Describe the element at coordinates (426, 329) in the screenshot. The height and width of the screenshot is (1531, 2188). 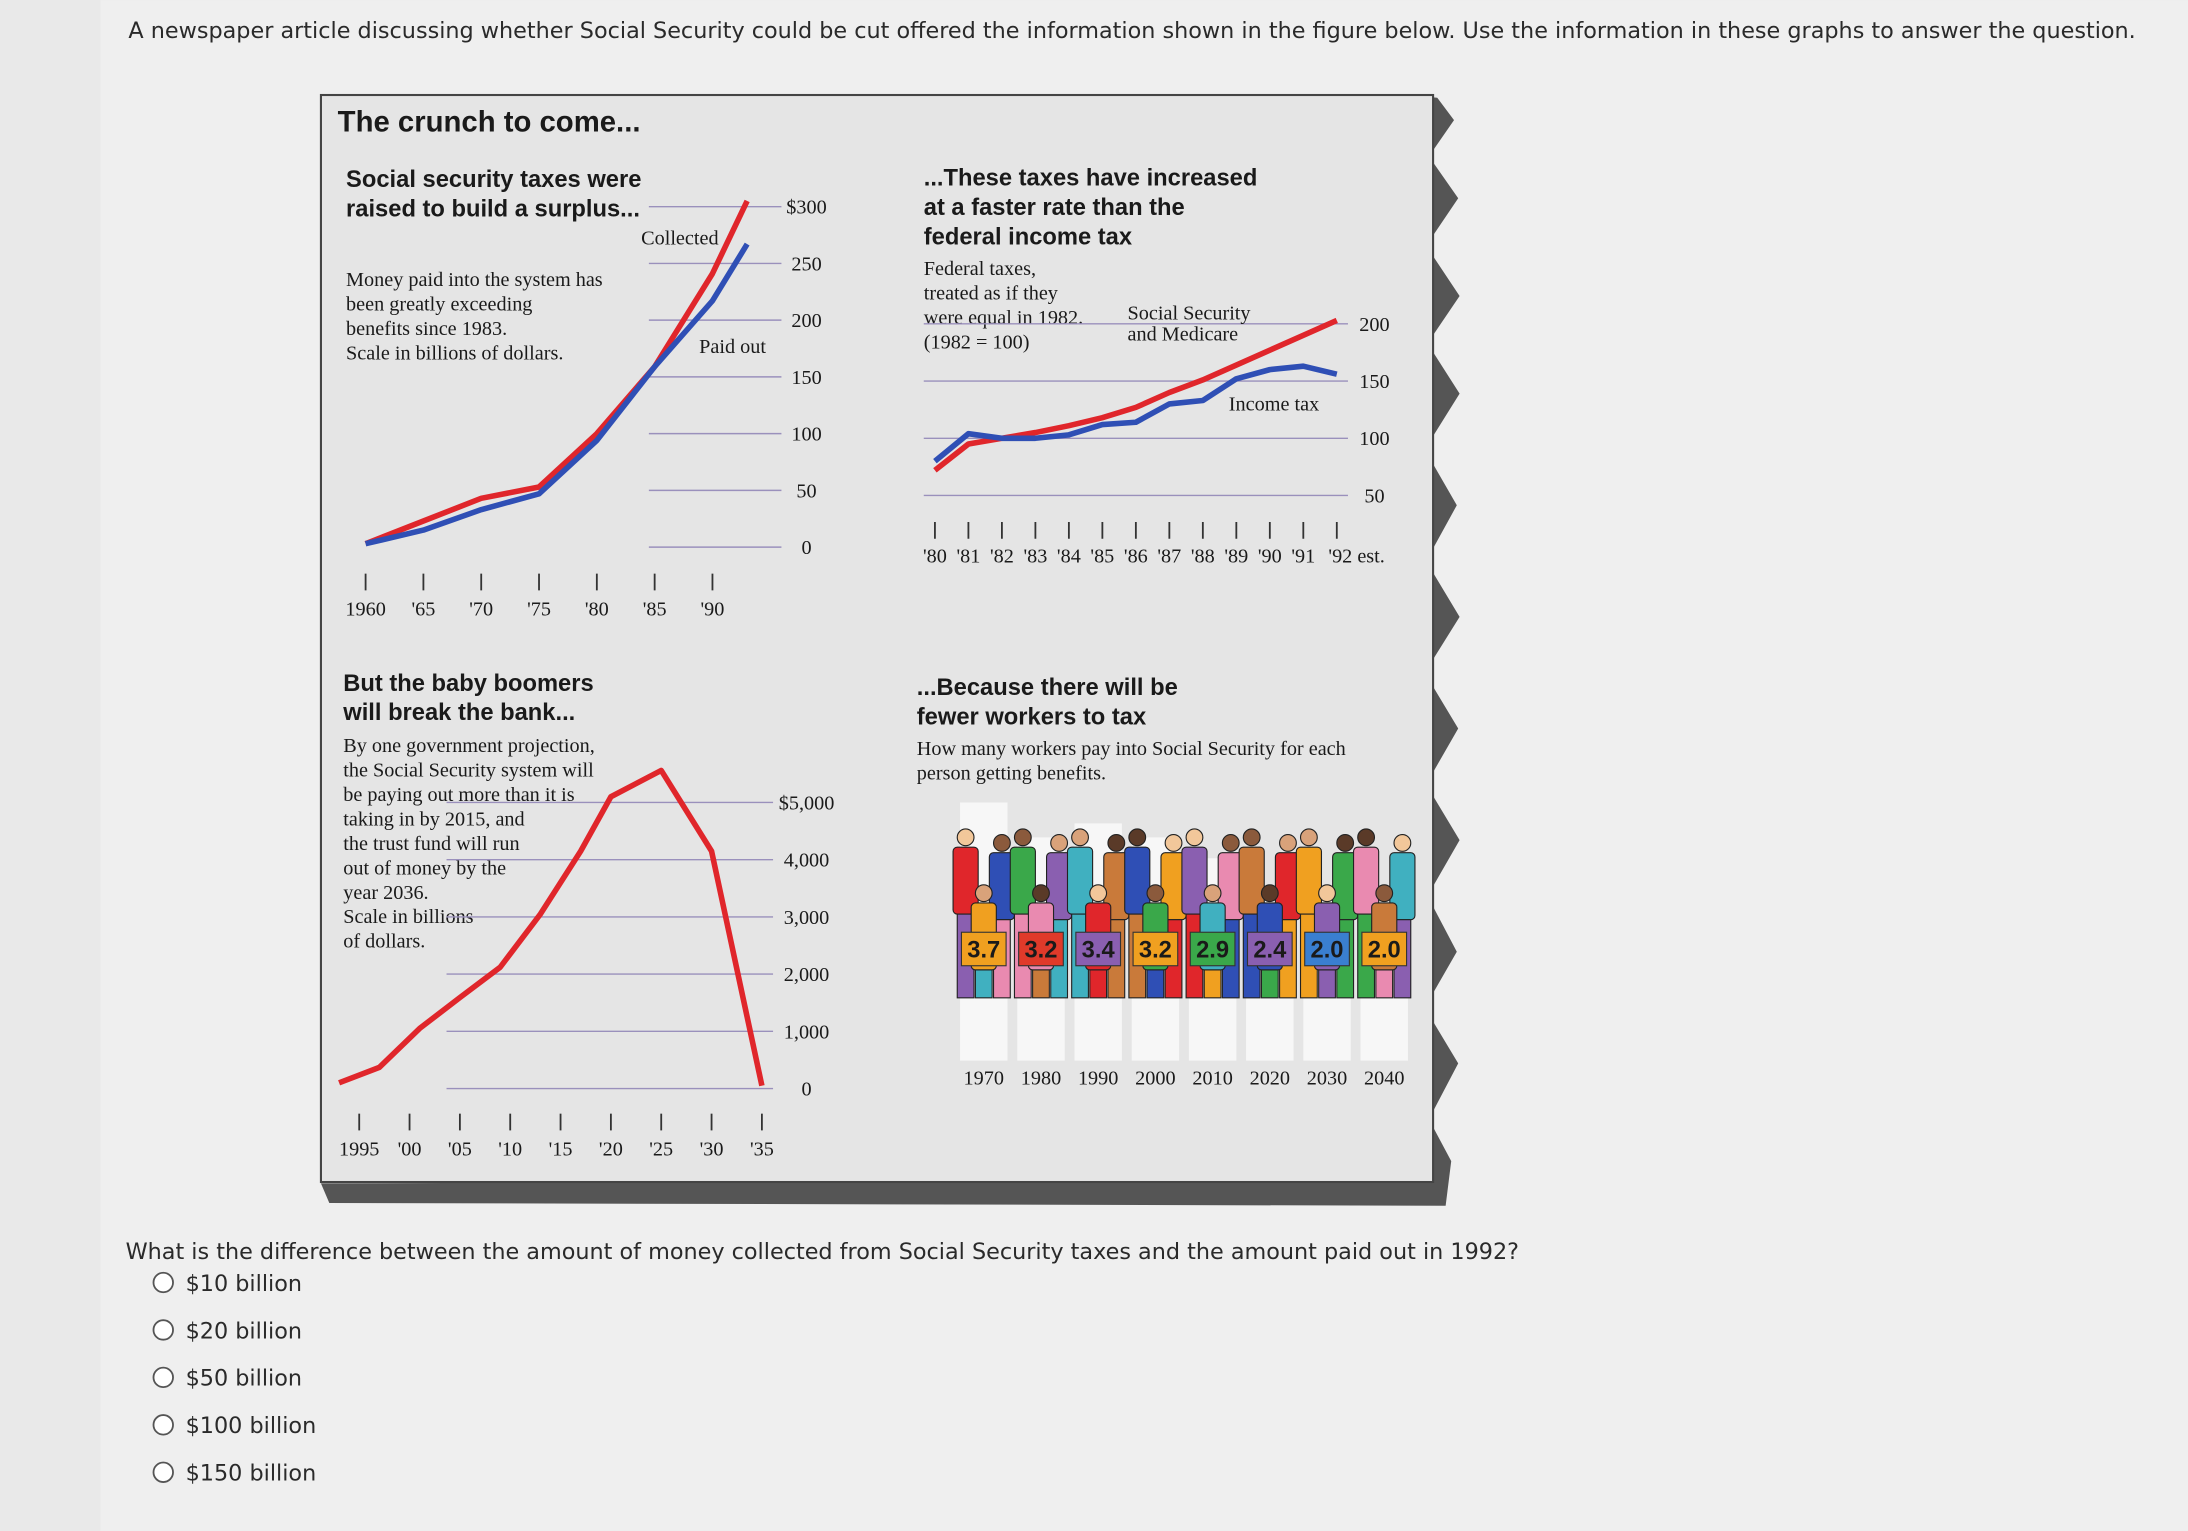
I see `chart-note: benefits since 1983.` at that location.